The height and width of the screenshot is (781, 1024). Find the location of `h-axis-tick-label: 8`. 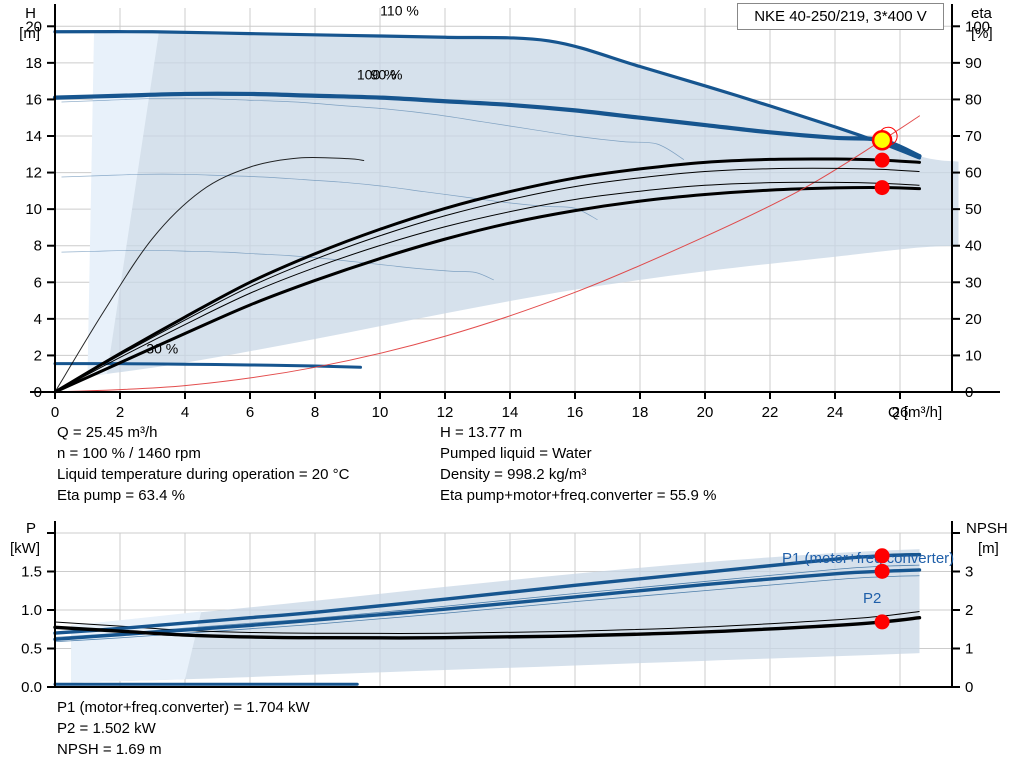

h-axis-tick-label: 8 is located at coordinates (38, 246).